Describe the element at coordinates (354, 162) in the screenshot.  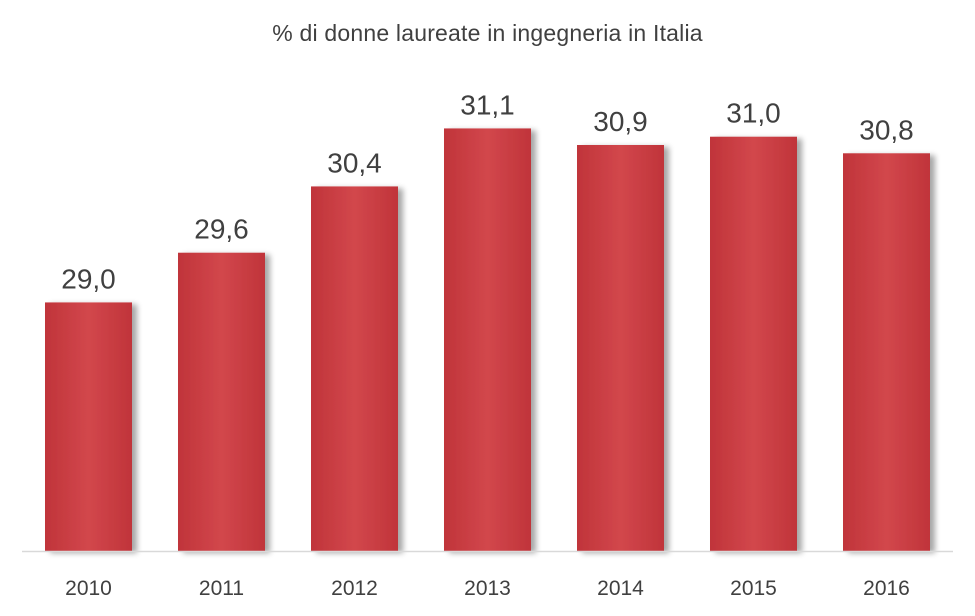
I see `data-label-2012: 30,4` at that location.